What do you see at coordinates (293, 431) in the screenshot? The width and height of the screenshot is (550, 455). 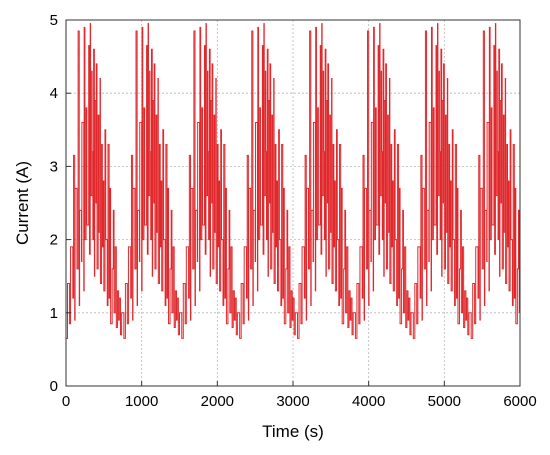 I see `x-axis-title: Time (s)` at bounding box center [293, 431].